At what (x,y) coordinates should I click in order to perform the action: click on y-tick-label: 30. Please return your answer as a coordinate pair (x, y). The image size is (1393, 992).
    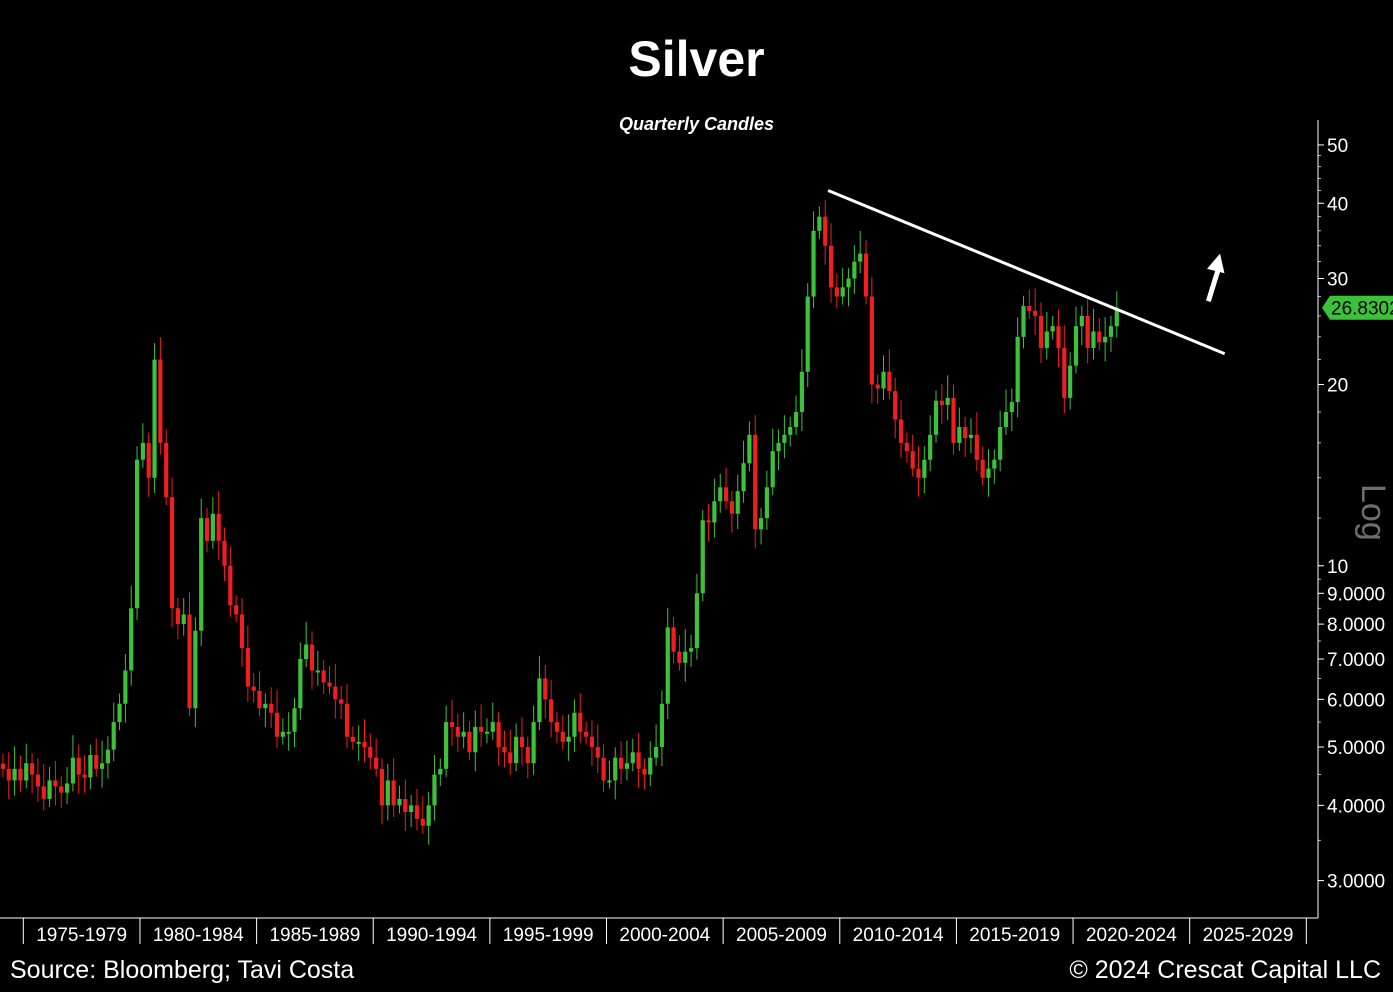
    Looking at the image, I should click on (1337, 279).